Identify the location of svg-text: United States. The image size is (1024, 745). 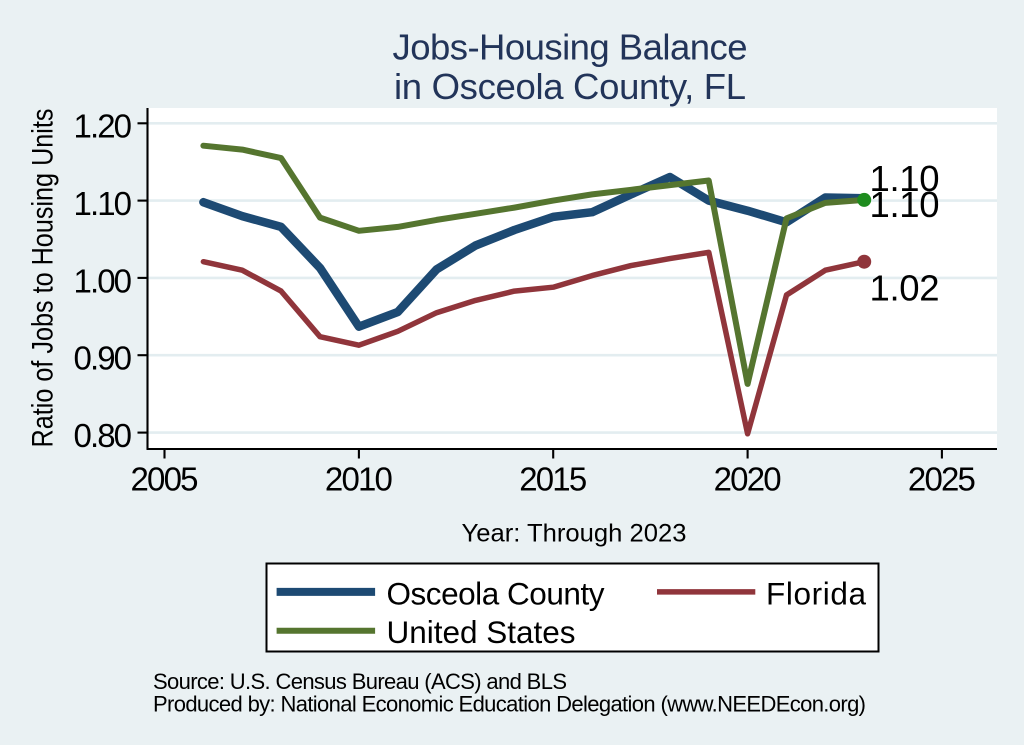
(481, 632).